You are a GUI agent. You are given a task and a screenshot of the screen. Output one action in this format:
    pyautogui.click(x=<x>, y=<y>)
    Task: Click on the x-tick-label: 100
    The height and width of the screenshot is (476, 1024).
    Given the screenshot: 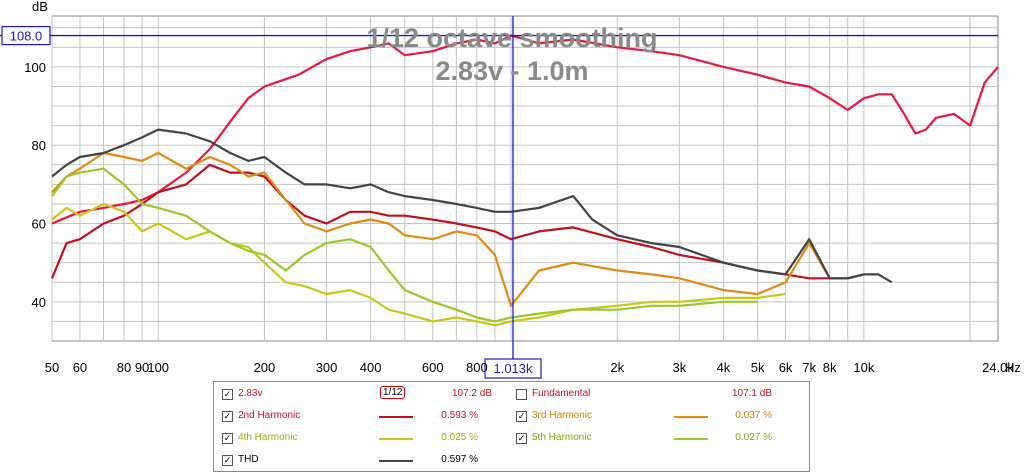 What is the action you would take?
    pyautogui.click(x=158, y=367)
    